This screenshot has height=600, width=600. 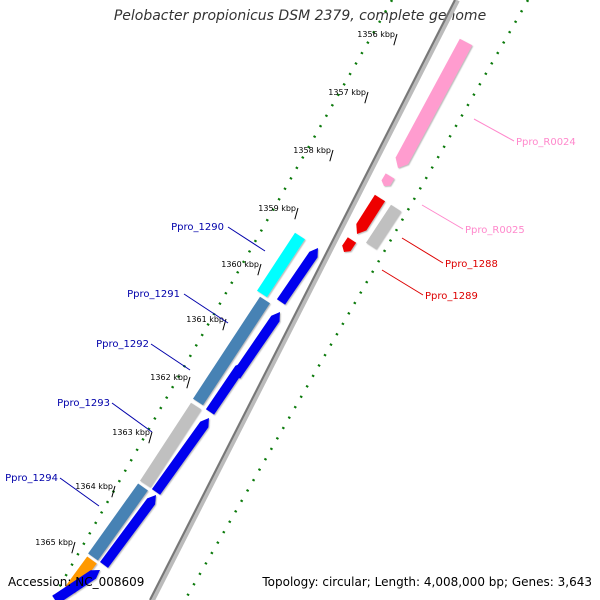 What do you see at coordinates (240, 264) in the screenshot?
I see `tick-label-4: 1360 kbp` at bounding box center [240, 264].